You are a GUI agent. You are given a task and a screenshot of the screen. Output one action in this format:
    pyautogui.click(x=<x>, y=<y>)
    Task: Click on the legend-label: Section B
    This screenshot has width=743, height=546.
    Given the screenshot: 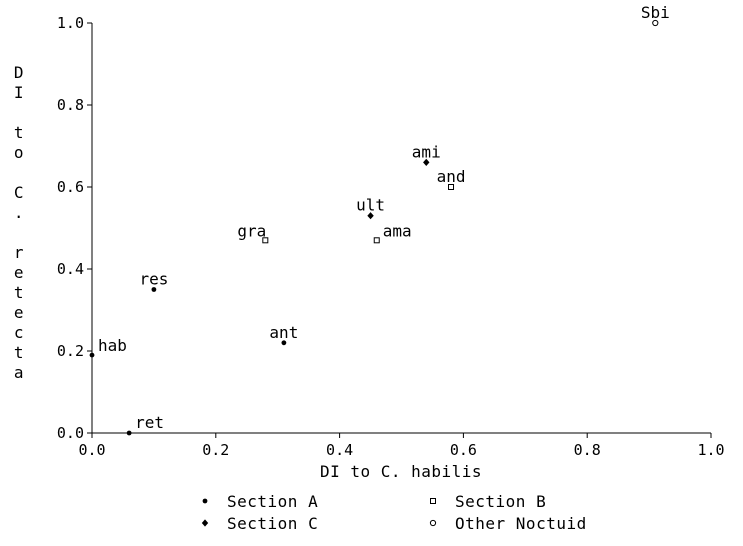 What is the action you would take?
    pyautogui.click(x=500, y=501)
    